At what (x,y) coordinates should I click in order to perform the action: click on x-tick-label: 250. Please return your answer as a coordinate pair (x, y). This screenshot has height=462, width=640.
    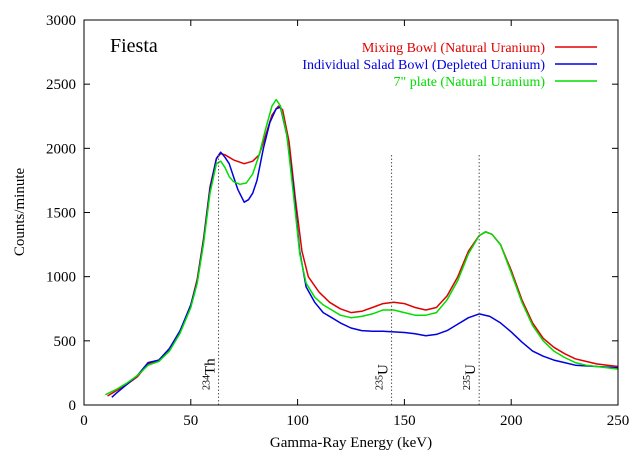
    Looking at the image, I should click on (618, 421).